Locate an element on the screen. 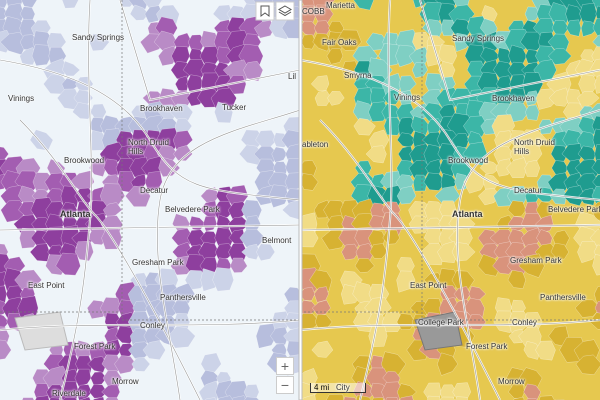  place-label: Vinings is located at coordinates (21, 98).